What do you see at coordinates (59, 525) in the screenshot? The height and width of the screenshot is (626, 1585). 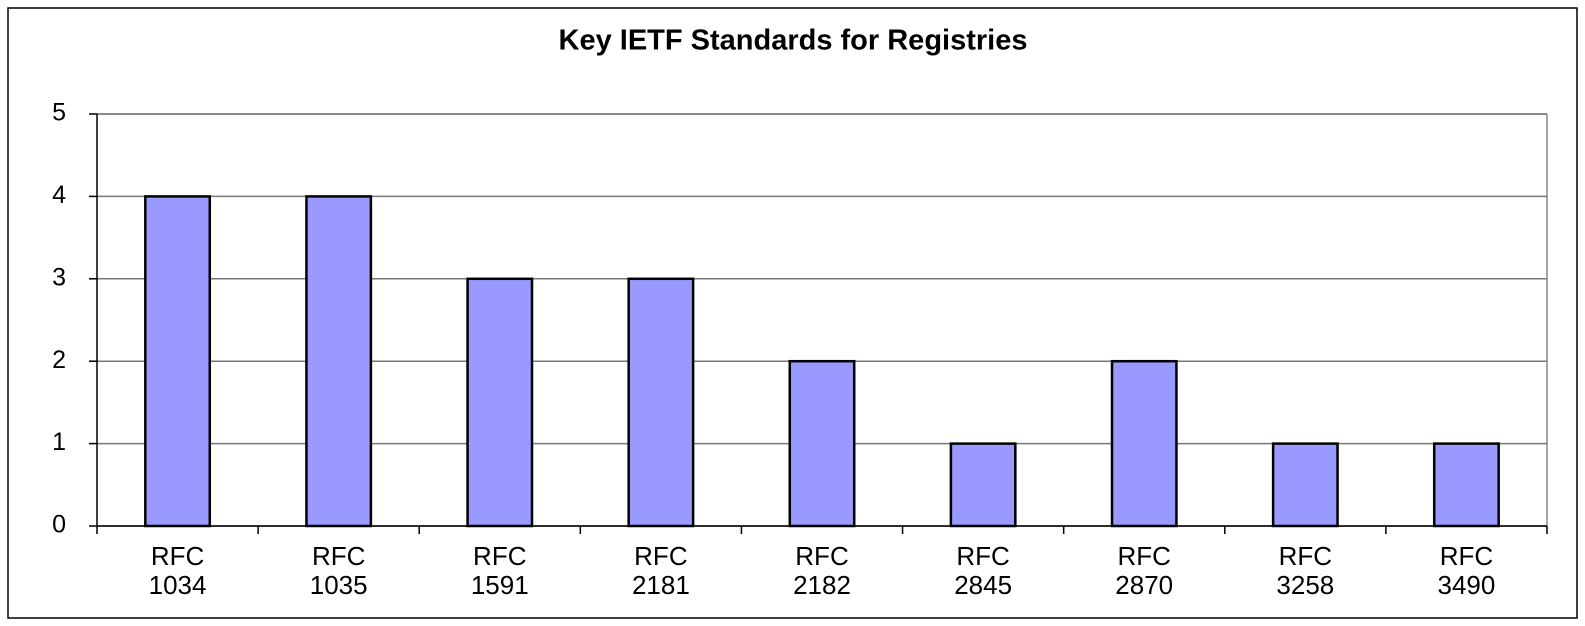 I see `y-tick-label: 0` at bounding box center [59, 525].